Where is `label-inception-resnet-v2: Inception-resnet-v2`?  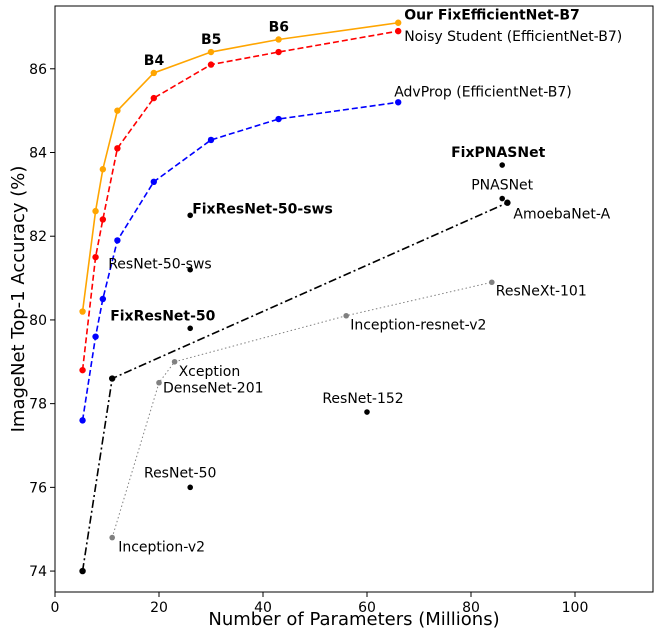 label-inception-resnet-v2: Inception-resnet-v2 is located at coordinates (418, 326).